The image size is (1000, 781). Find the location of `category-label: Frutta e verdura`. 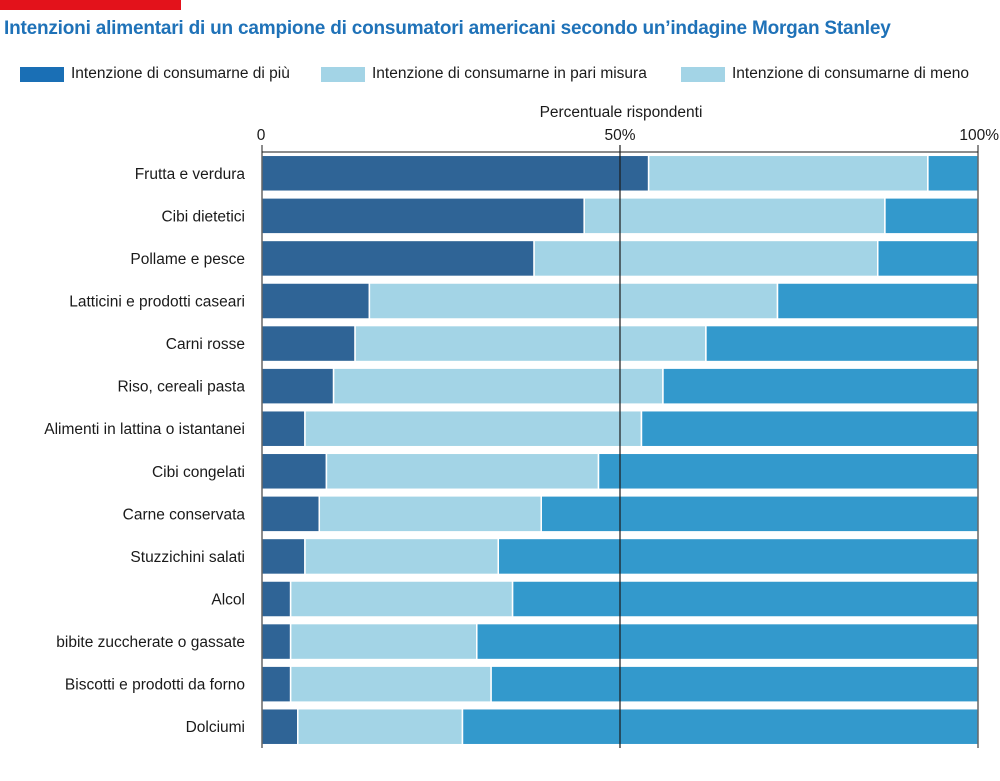

category-label: Frutta e verdura is located at coordinates (190, 174).